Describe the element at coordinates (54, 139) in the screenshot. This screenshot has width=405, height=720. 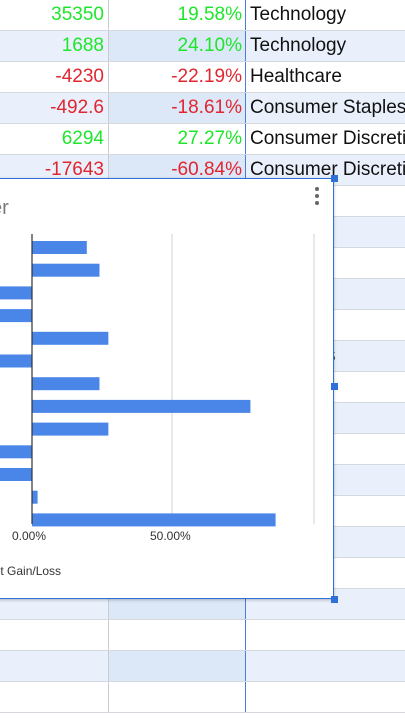
I see `gain-loss-cell: 6294` at that location.